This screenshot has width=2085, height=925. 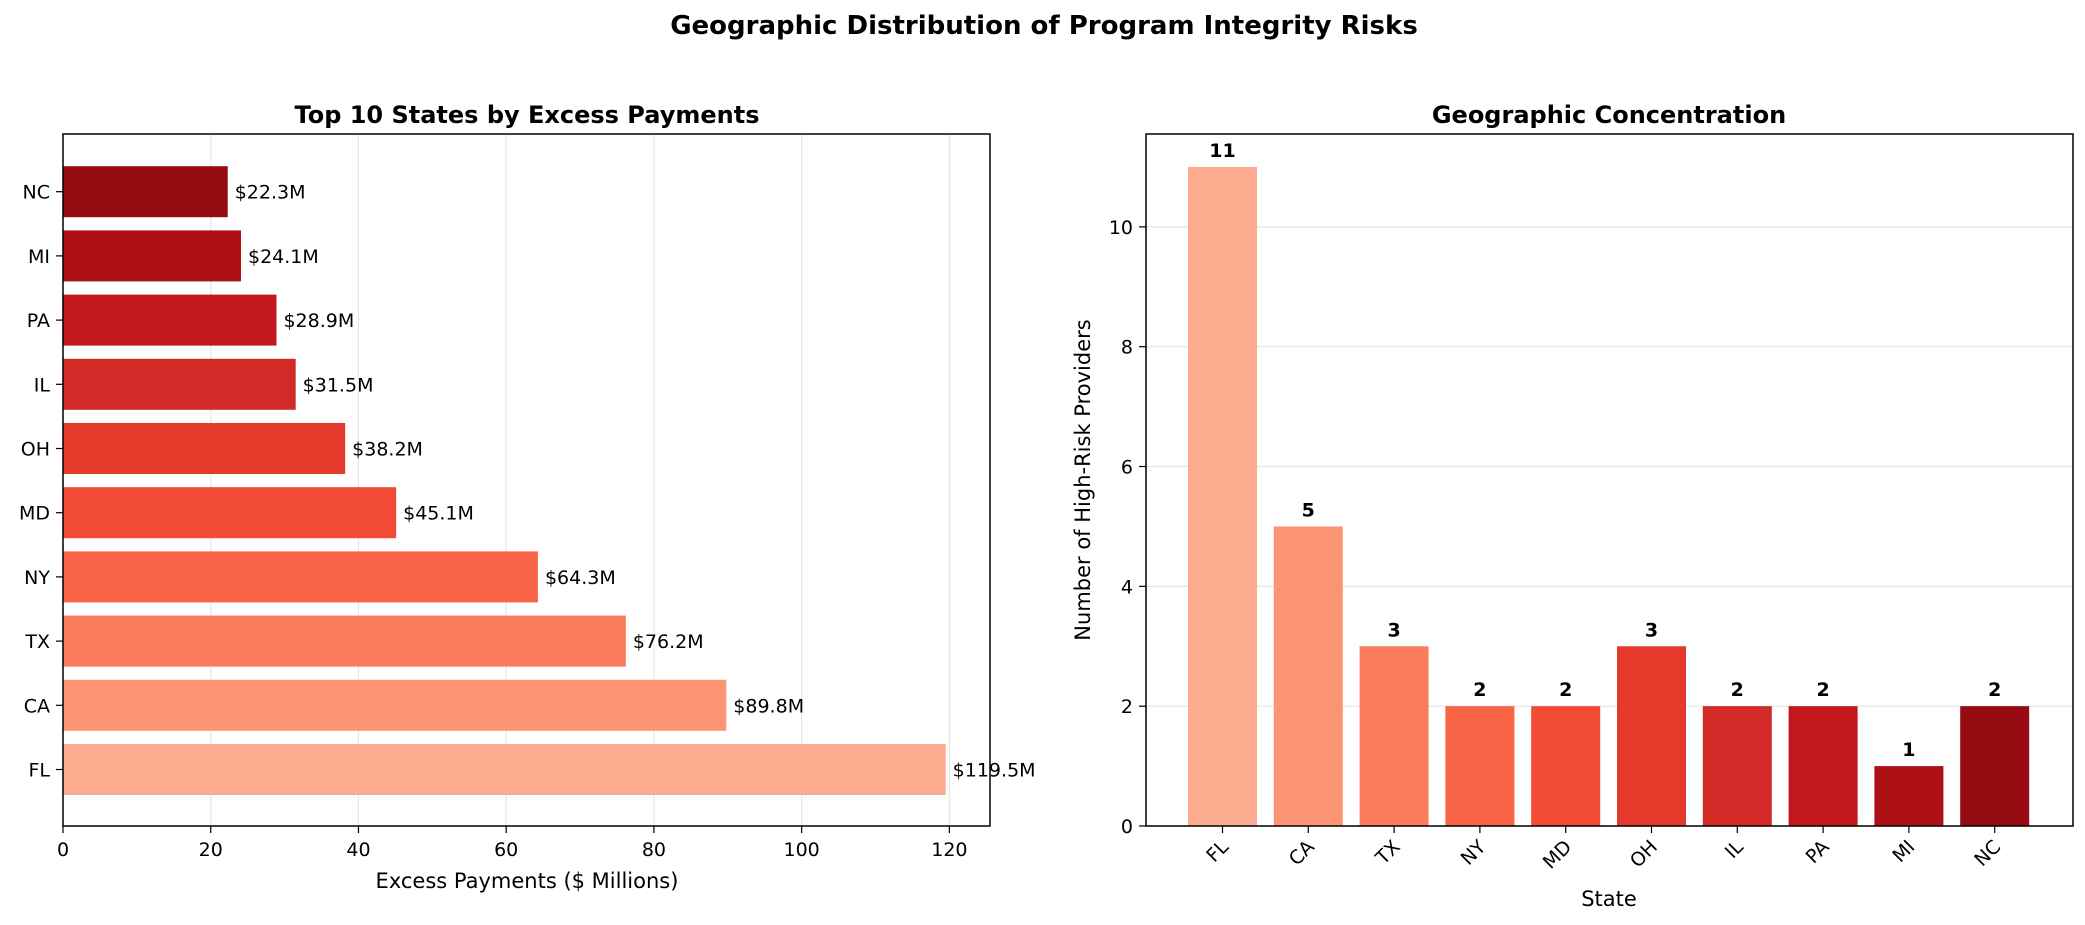 I want to click on right-x-tick-label: NC, so click(x=1987, y=853).